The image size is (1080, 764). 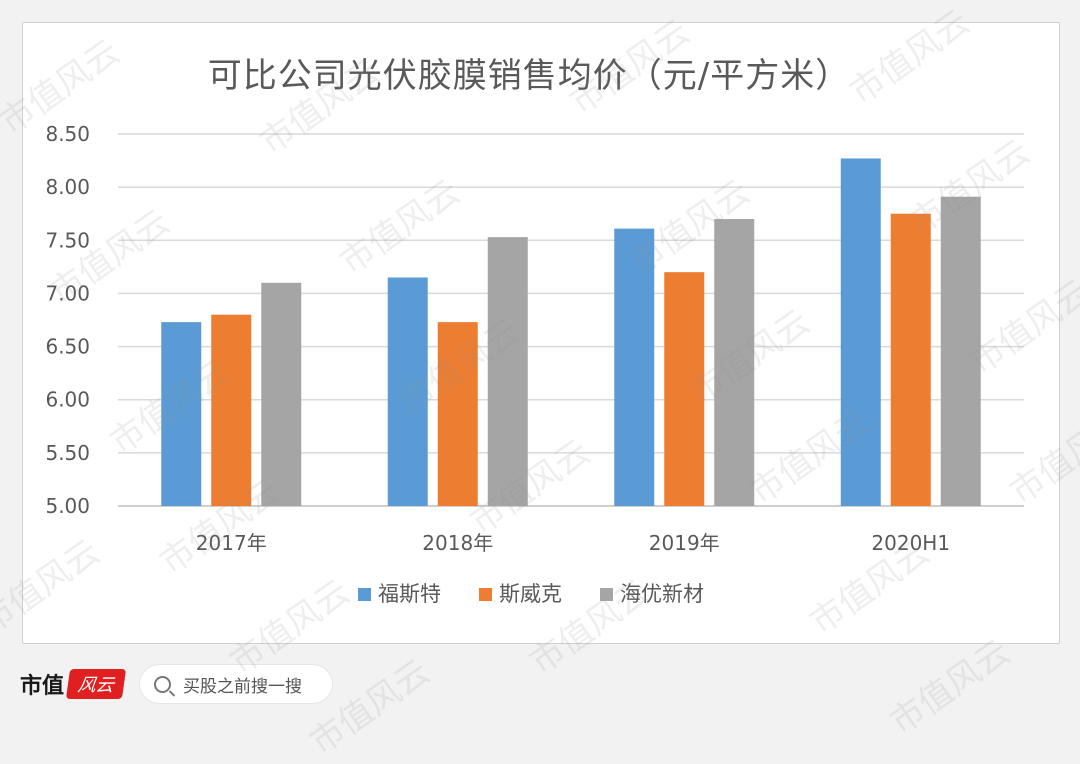 I want to click on brand-logo-mark: 风云, so click(x=96, y=684).